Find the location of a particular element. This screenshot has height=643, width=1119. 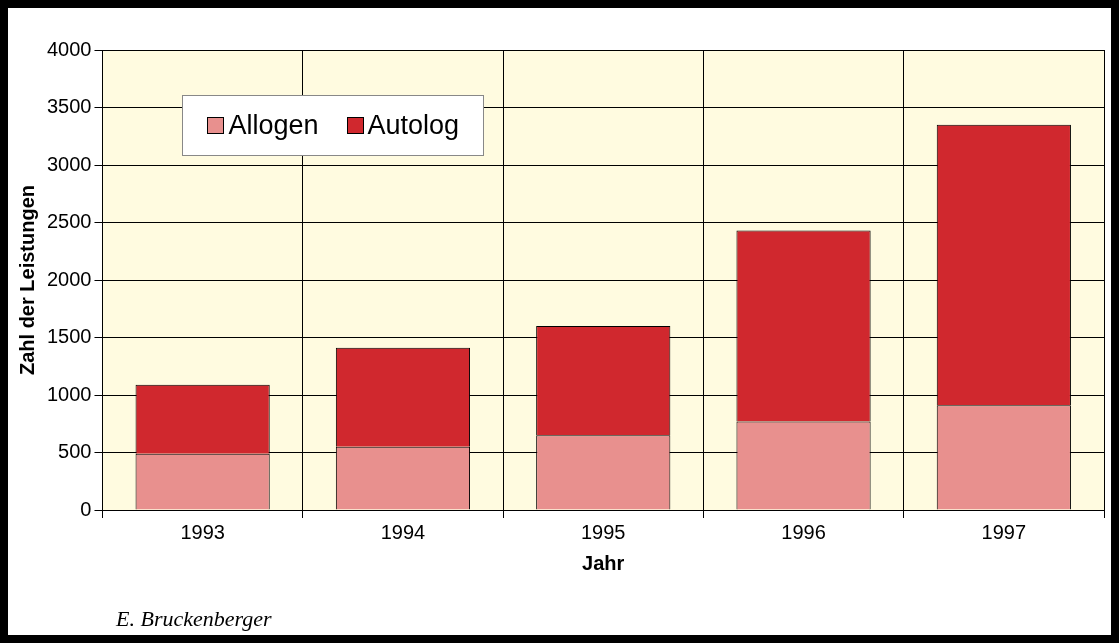

y-tick-label: 1500 is located at coordinates (69, 336).